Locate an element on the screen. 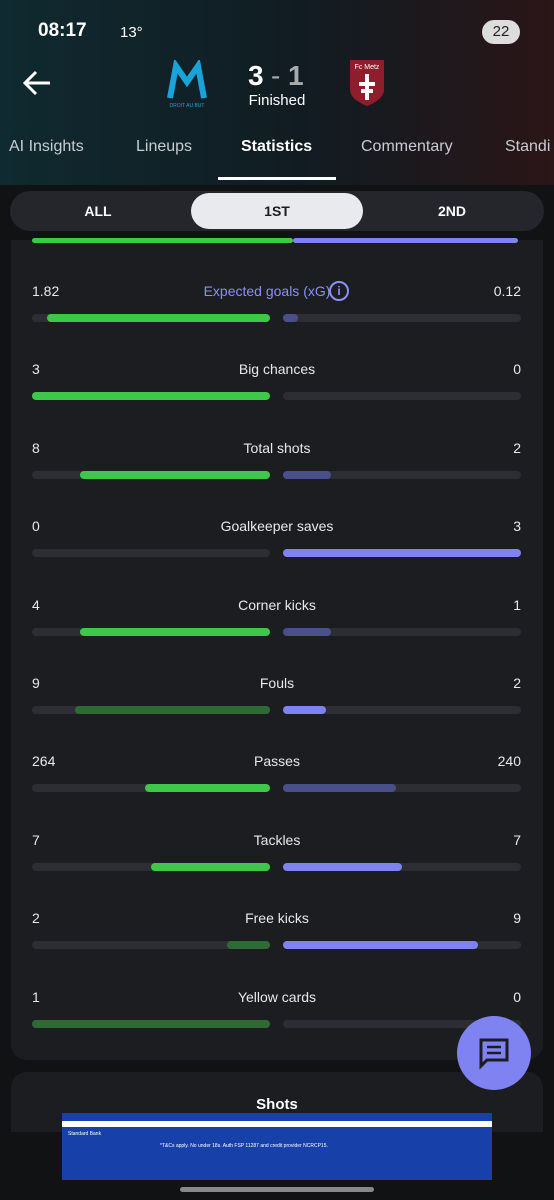 The width and height of the screenshot is (554, 1200). back-button is located at coordinates (38, 83).